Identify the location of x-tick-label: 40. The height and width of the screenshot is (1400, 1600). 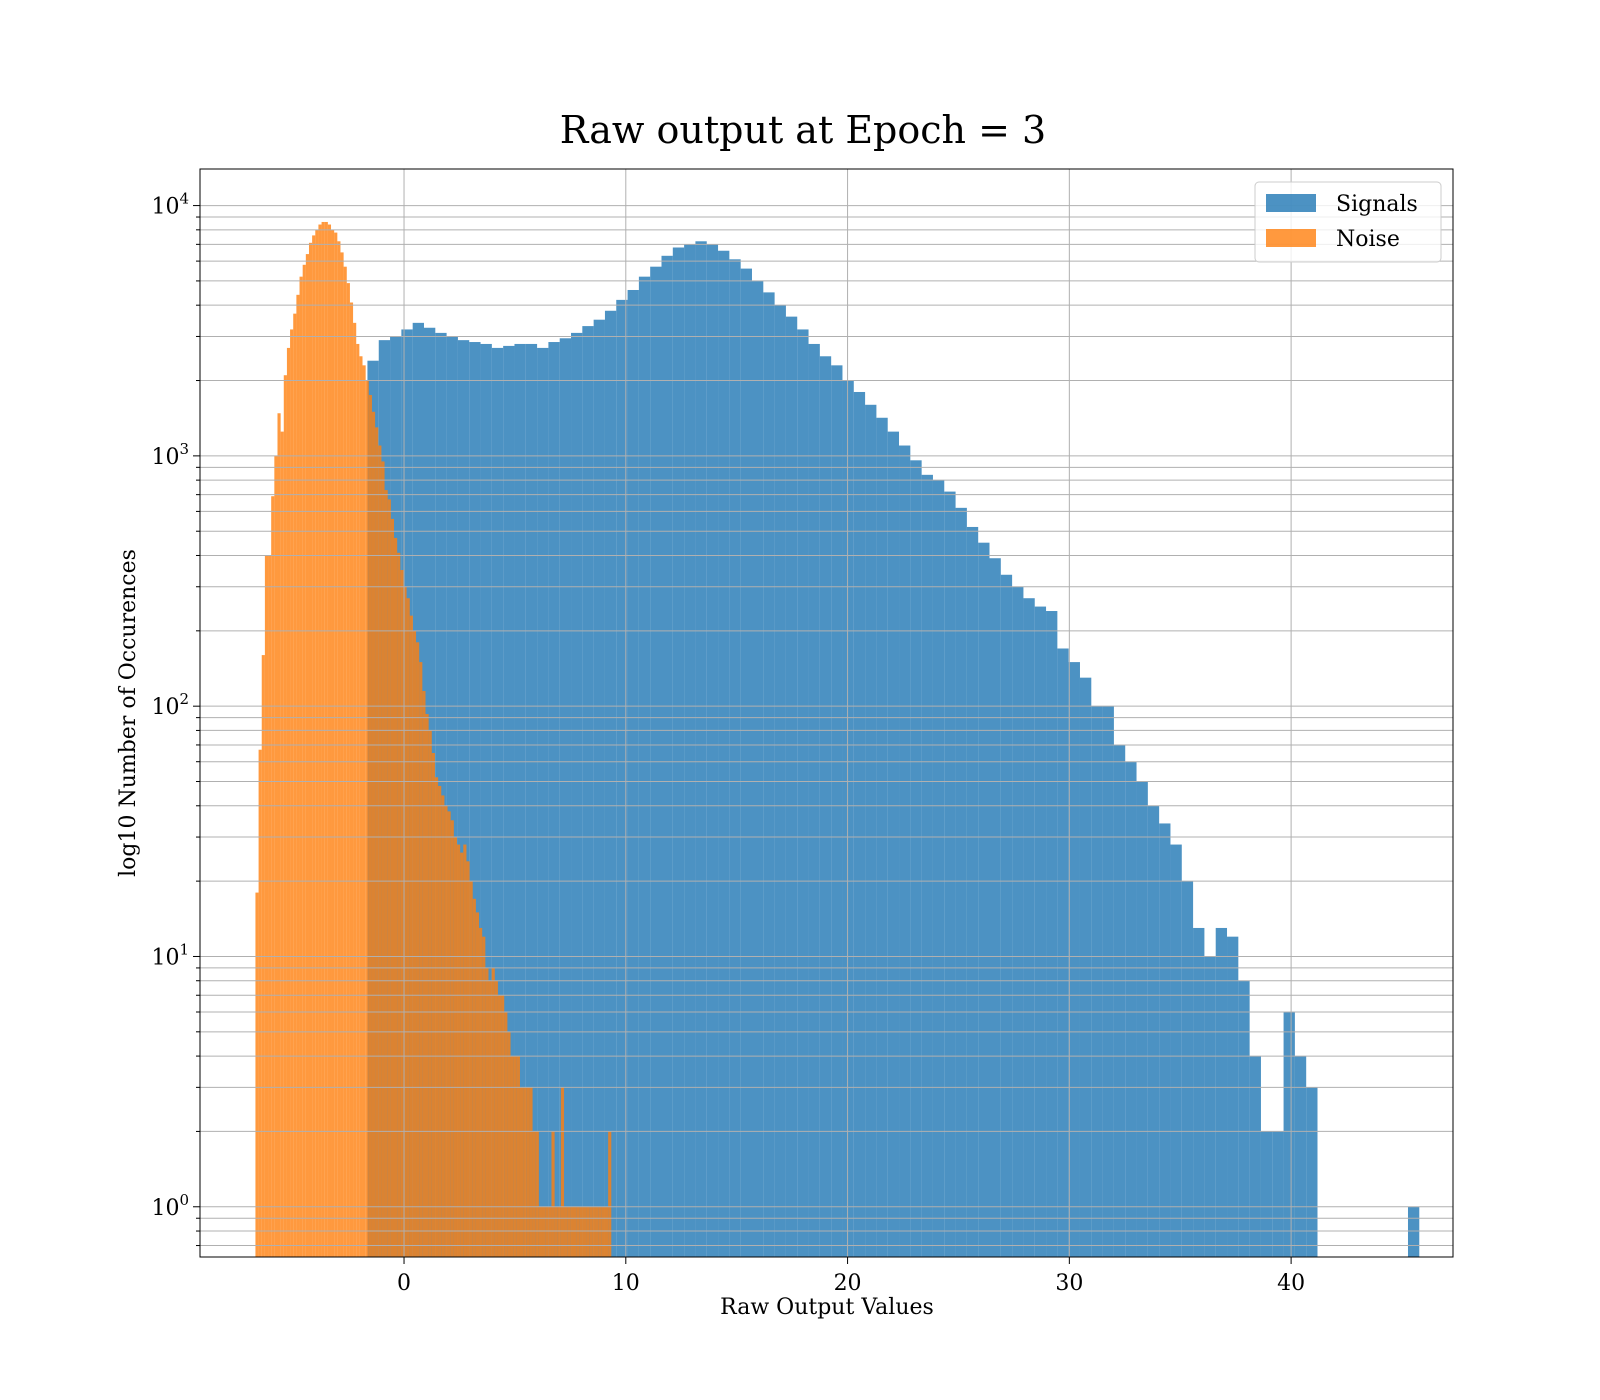
(1291, 1283).